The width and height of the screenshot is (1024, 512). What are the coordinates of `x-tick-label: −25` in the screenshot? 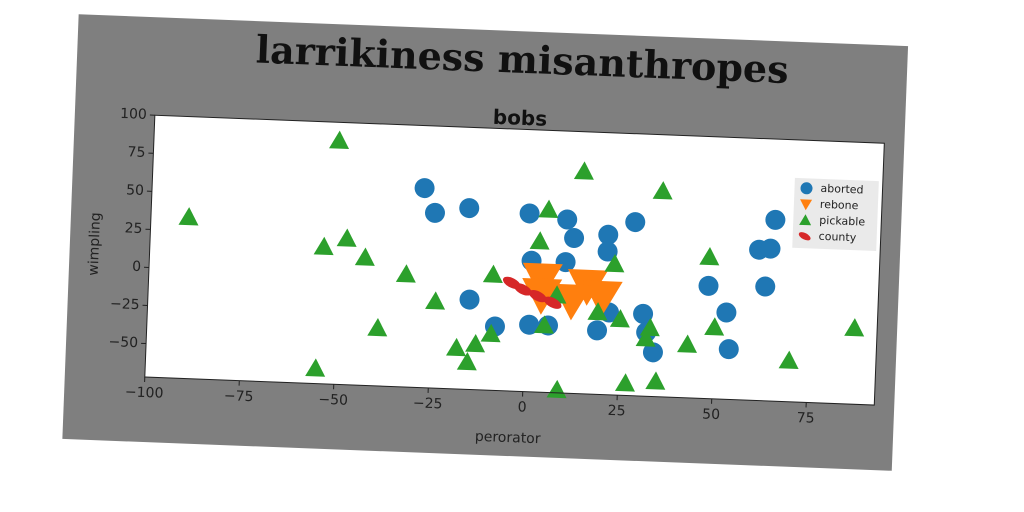 It's located at (428, 403).